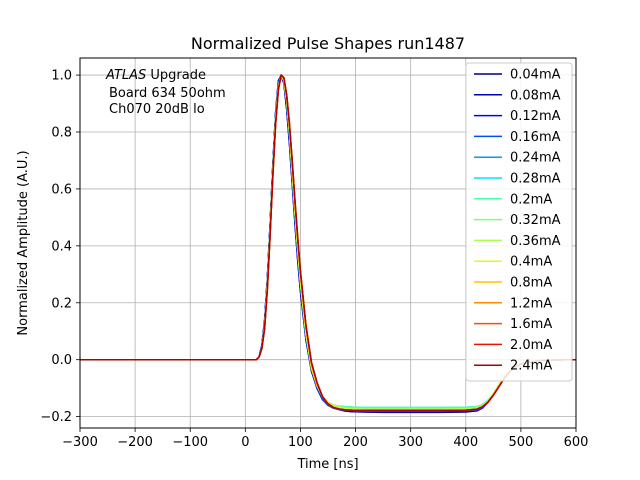 This screenshot has height=480, width=640. What do you see at coordinates (535, 116) in the screenshot?
I see `legend-entry: 0.12mA` at bounding box center [535, 116].